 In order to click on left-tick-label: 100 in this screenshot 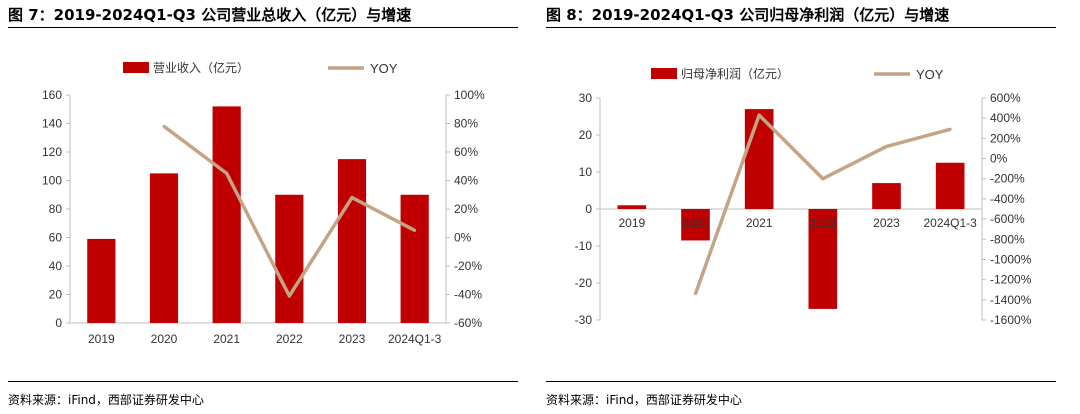, I will do `click(52, 181)`.